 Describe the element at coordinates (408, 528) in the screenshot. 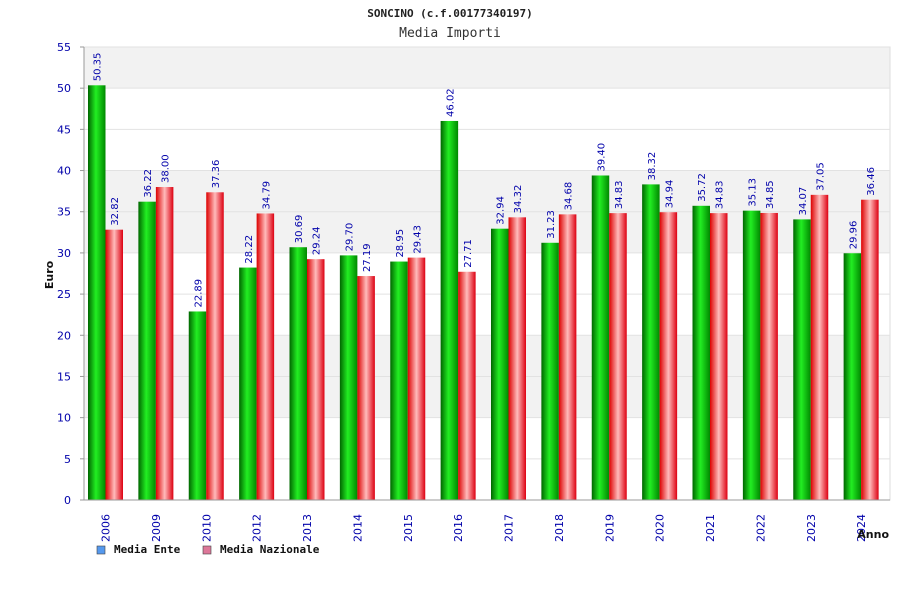

I see `x-tick-label: 2015` at that location.